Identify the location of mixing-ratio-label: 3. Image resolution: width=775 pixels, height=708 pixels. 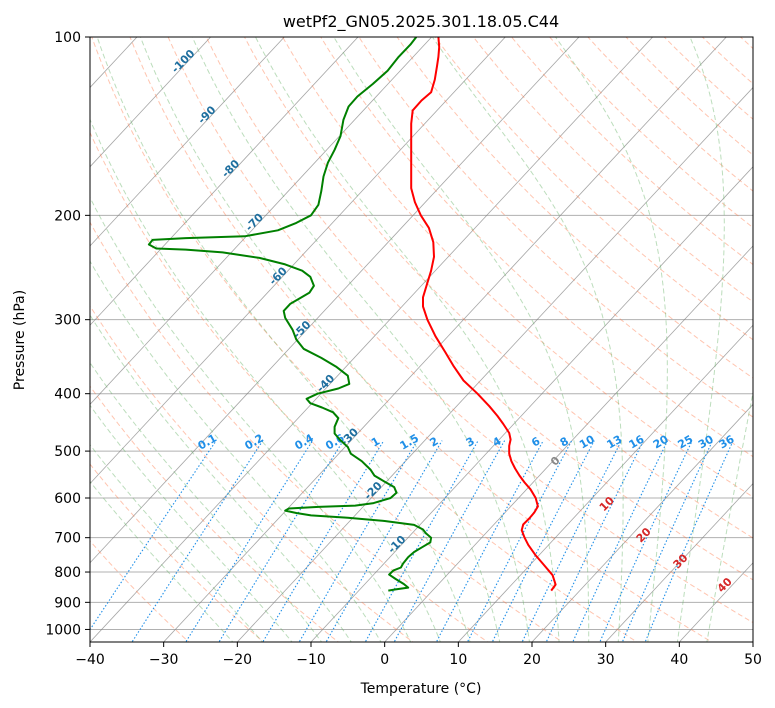
(470, 442).